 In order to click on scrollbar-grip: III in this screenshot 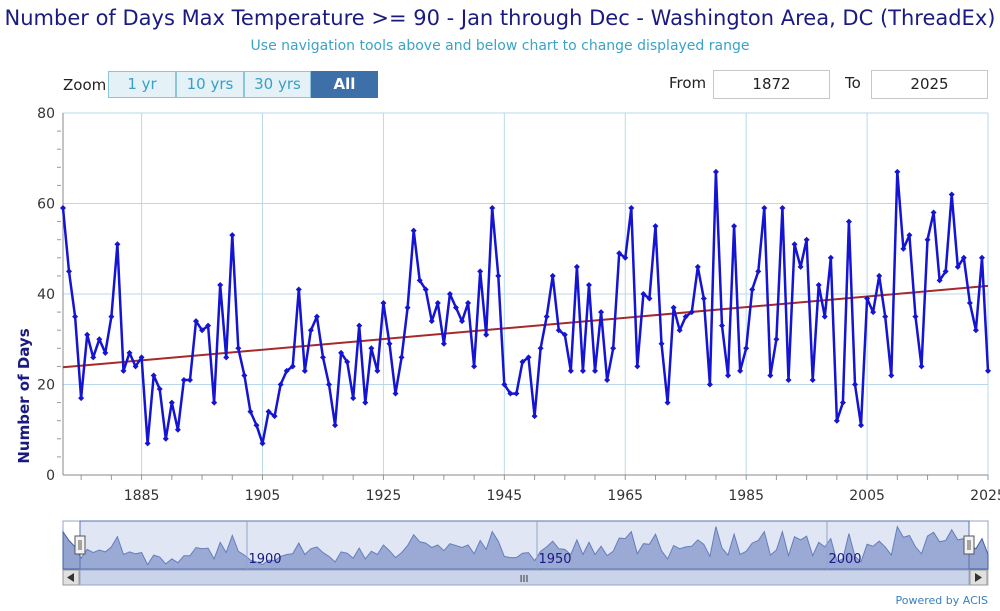, I will do `click(524, 579)`.